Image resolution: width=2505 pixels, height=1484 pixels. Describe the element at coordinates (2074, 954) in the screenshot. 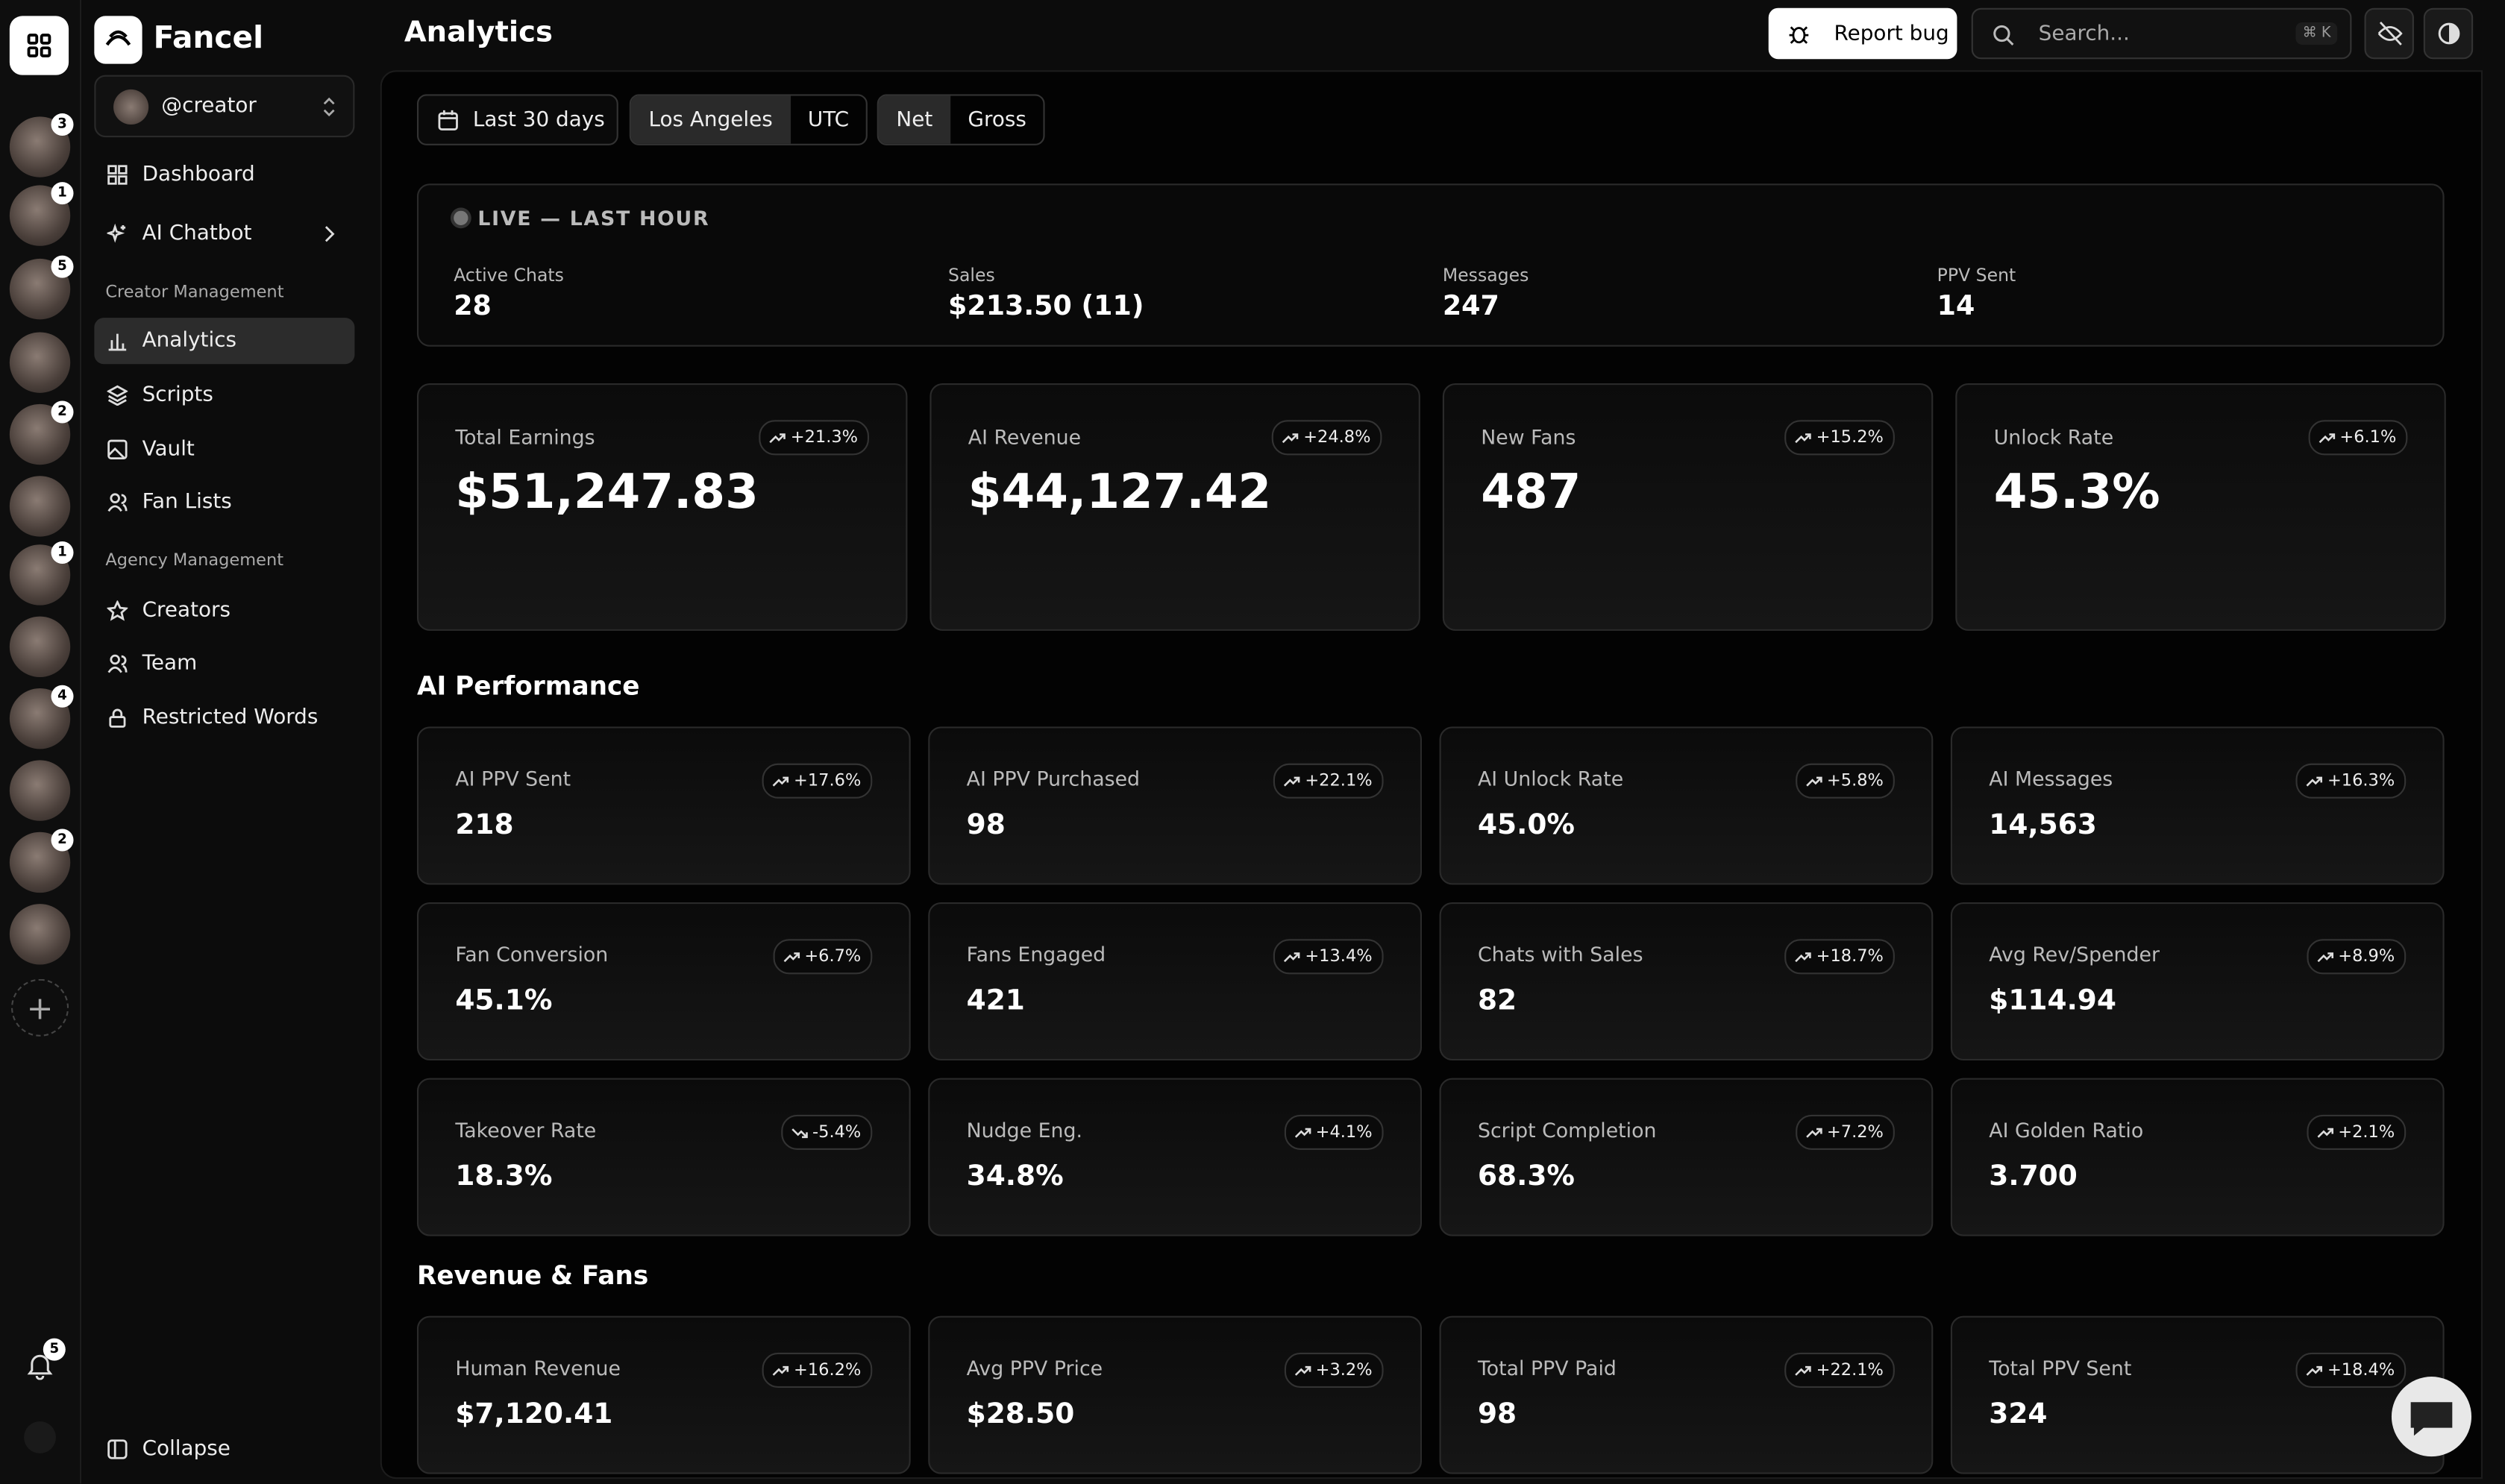

I see `metric-label: Avg Rev/Spender` at that location.